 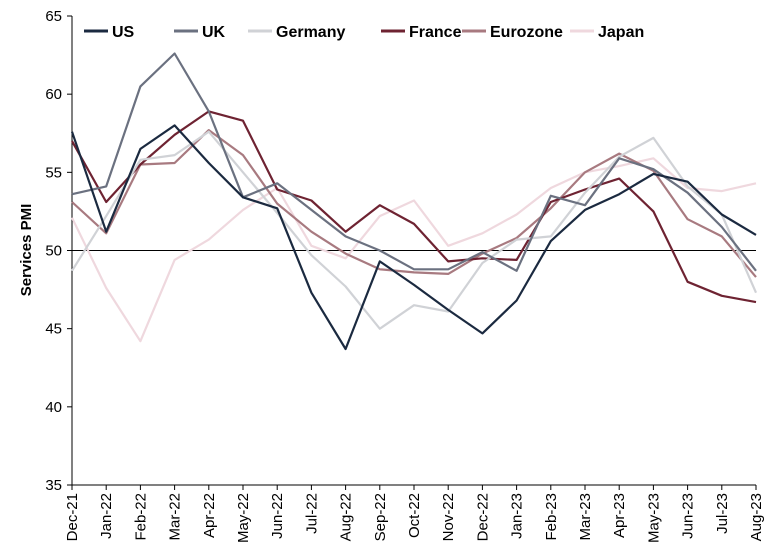 I want to click on legend-label: US, so click(x=123, y=32).